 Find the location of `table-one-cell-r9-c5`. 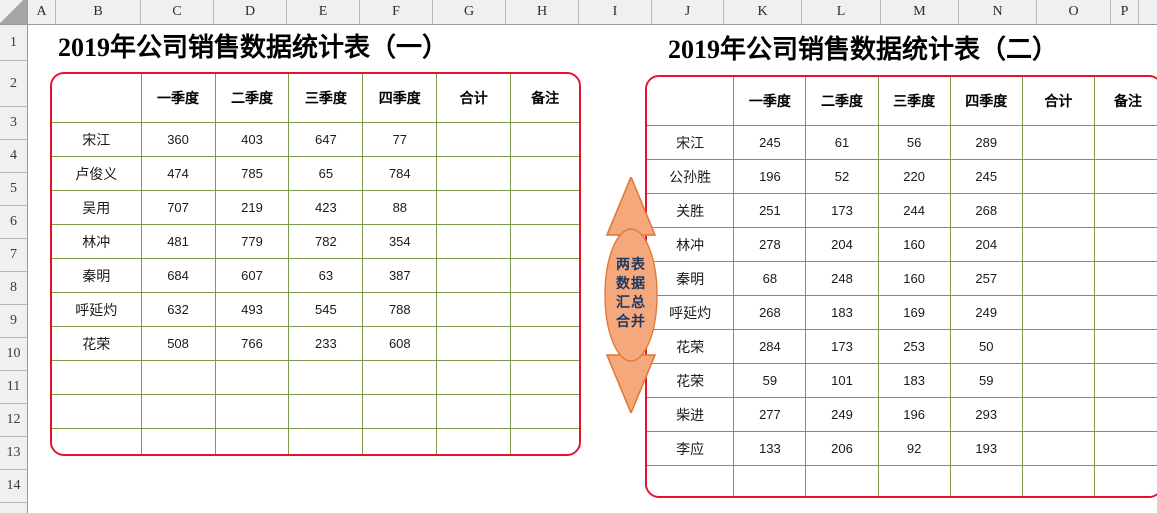

table-one-cell-r9-c5 is located at coordinates (474, 441).